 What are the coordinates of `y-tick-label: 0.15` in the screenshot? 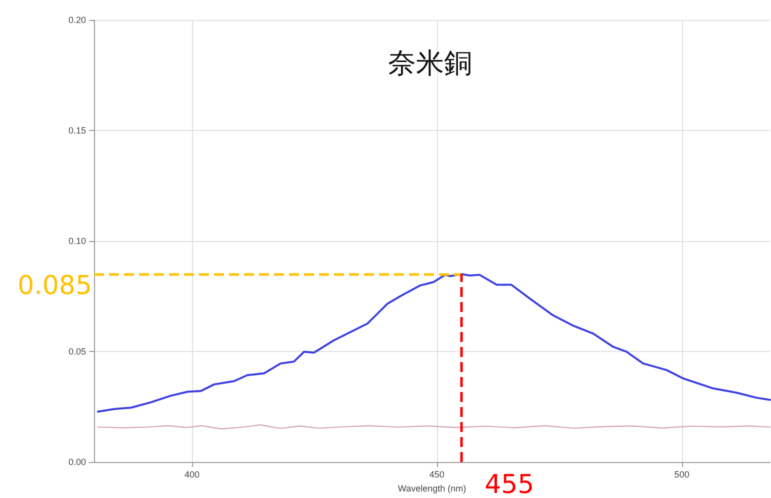 It's located at (77, 131).